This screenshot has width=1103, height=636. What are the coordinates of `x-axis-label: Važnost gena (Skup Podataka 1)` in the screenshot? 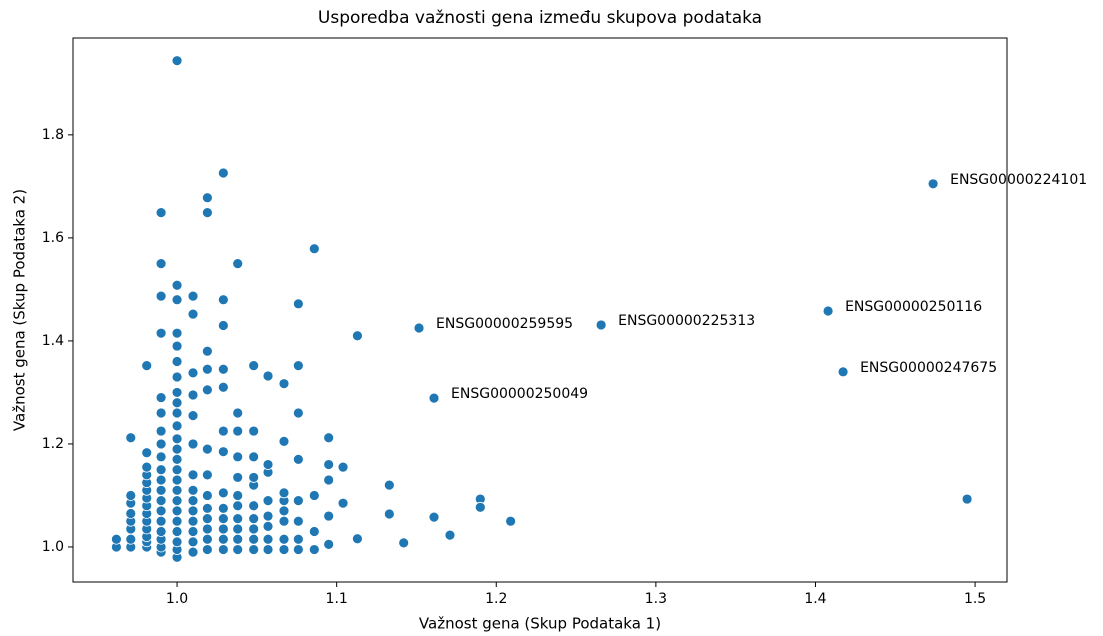 It's located at (540, 624).